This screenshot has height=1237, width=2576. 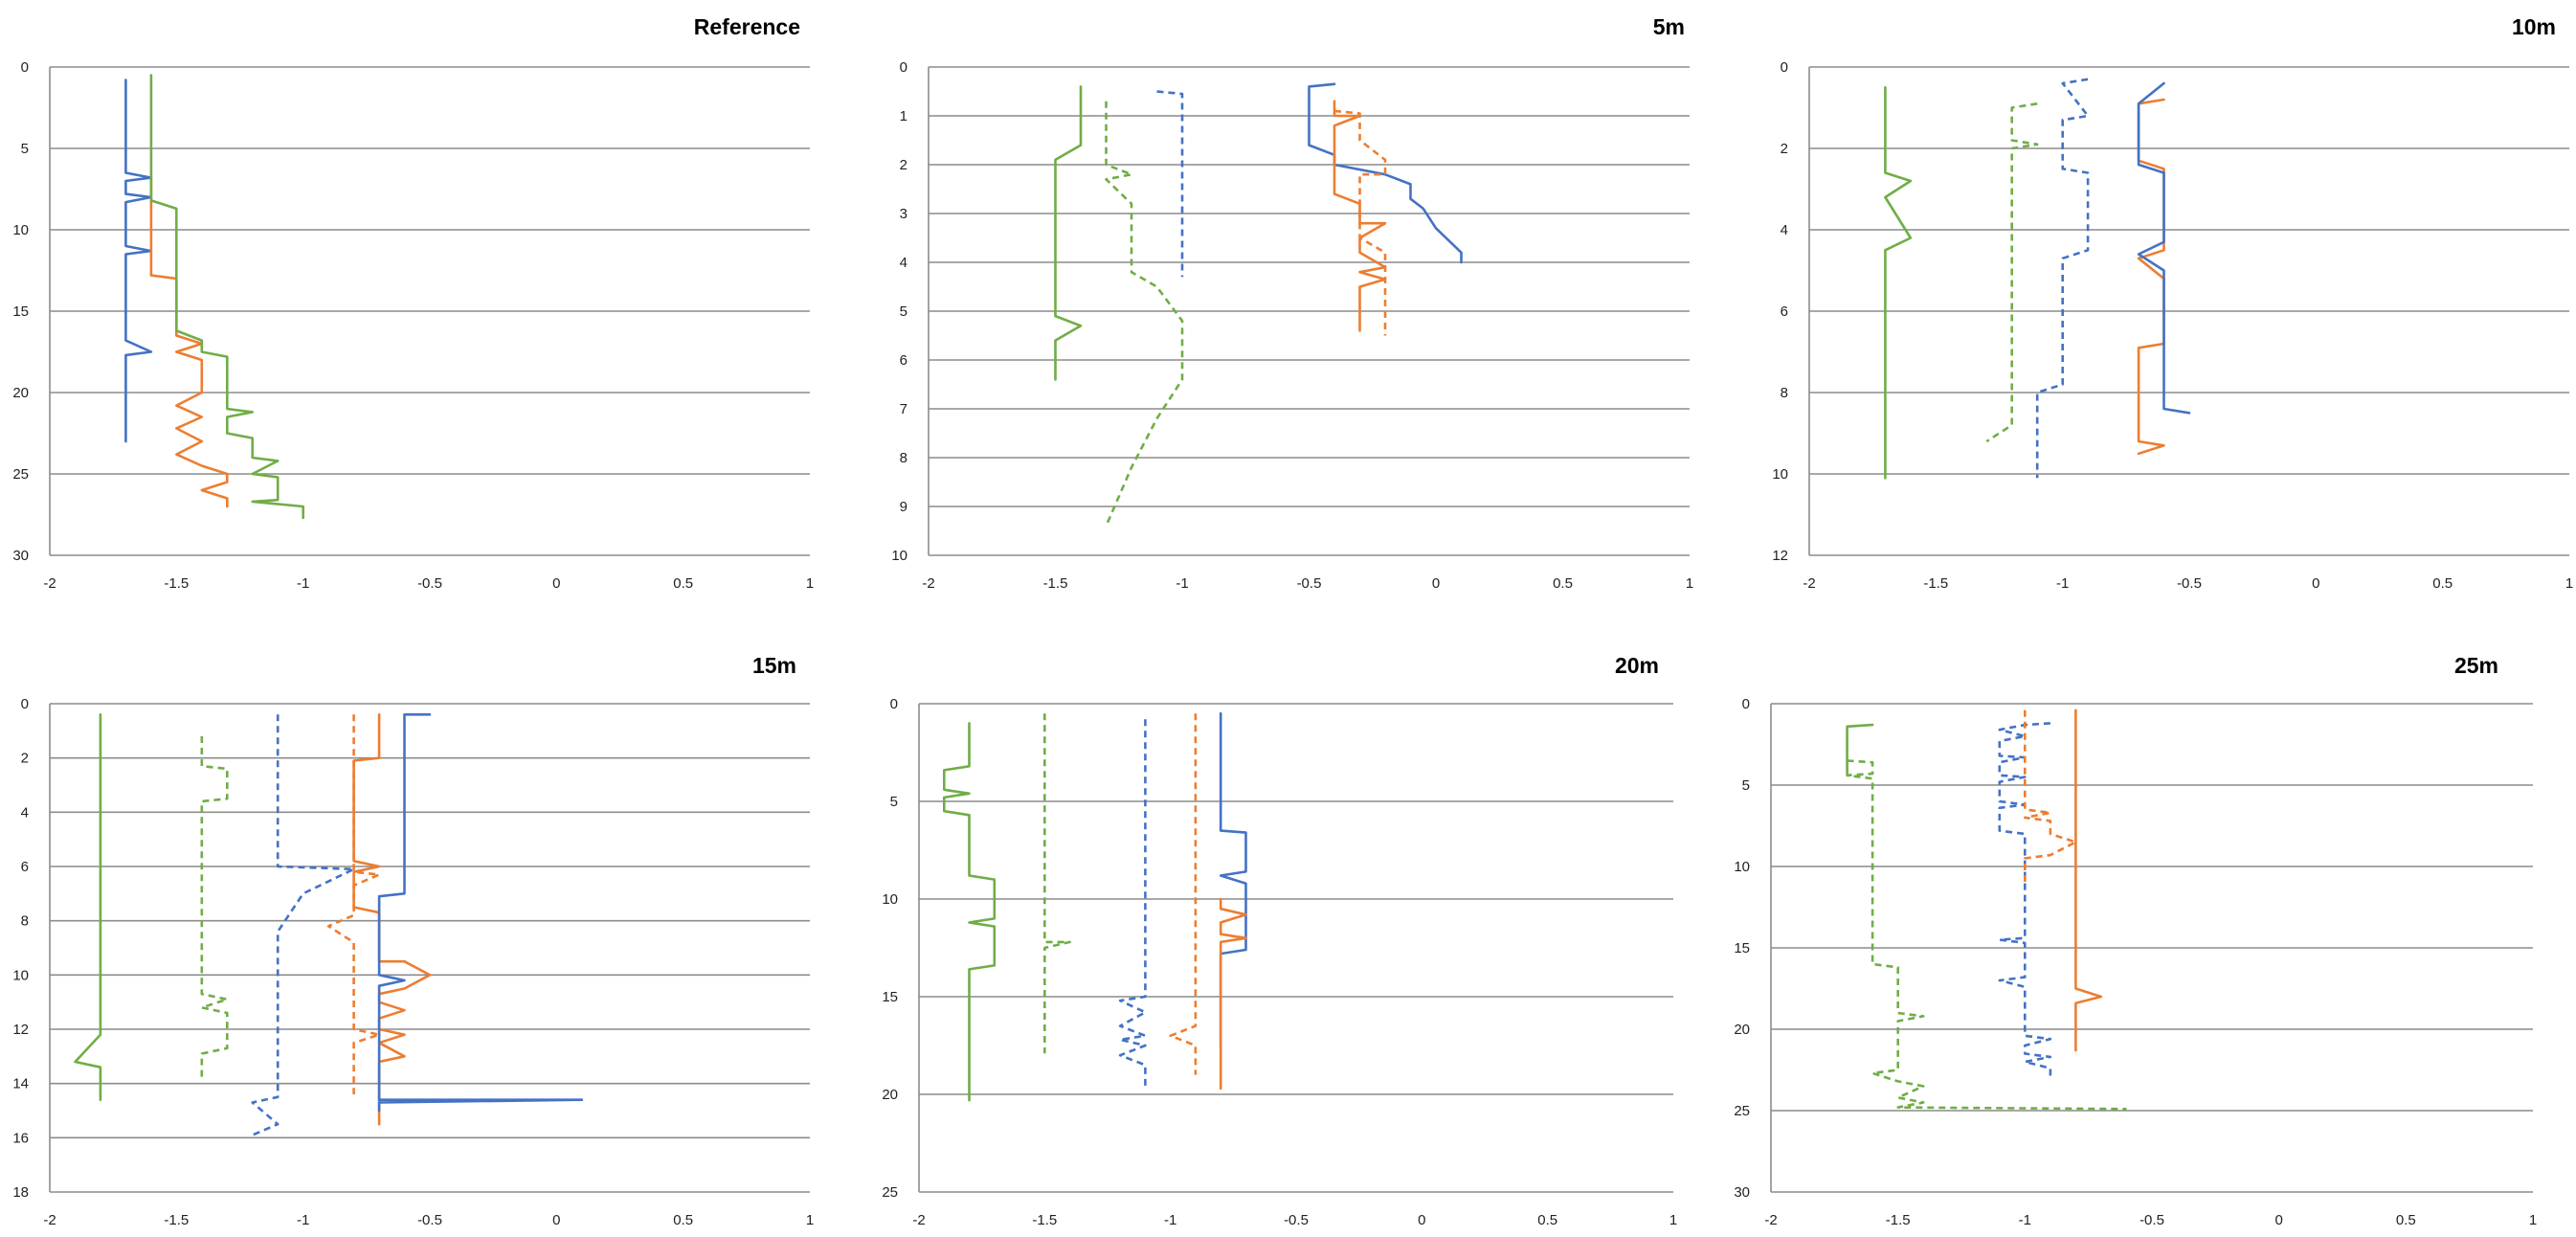 I want to click on y-tick-label: 30, so click(x=1742, y=1192).